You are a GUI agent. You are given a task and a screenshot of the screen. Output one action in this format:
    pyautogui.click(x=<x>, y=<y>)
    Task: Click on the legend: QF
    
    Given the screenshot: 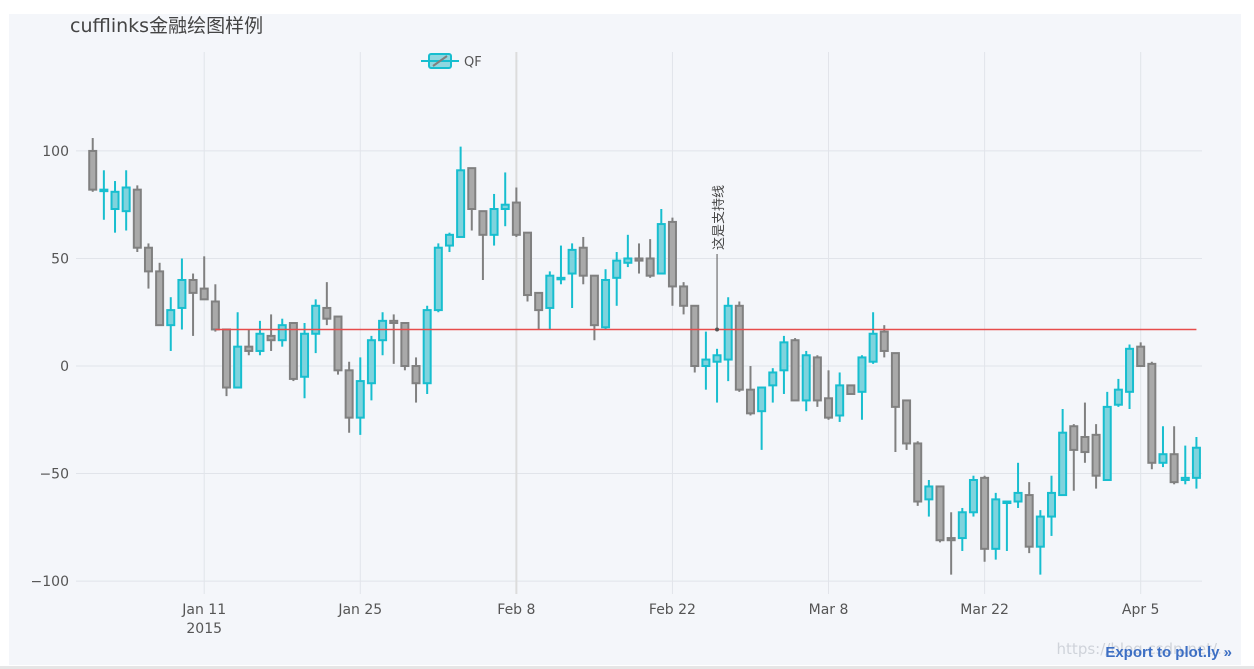 What is the action you would take?
    pyautogui.click(x=451, y=61)
    